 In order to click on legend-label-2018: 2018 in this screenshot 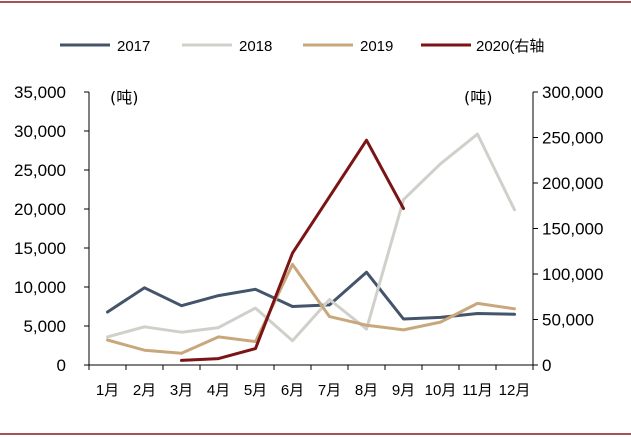, I will do `click(255, 46)`.